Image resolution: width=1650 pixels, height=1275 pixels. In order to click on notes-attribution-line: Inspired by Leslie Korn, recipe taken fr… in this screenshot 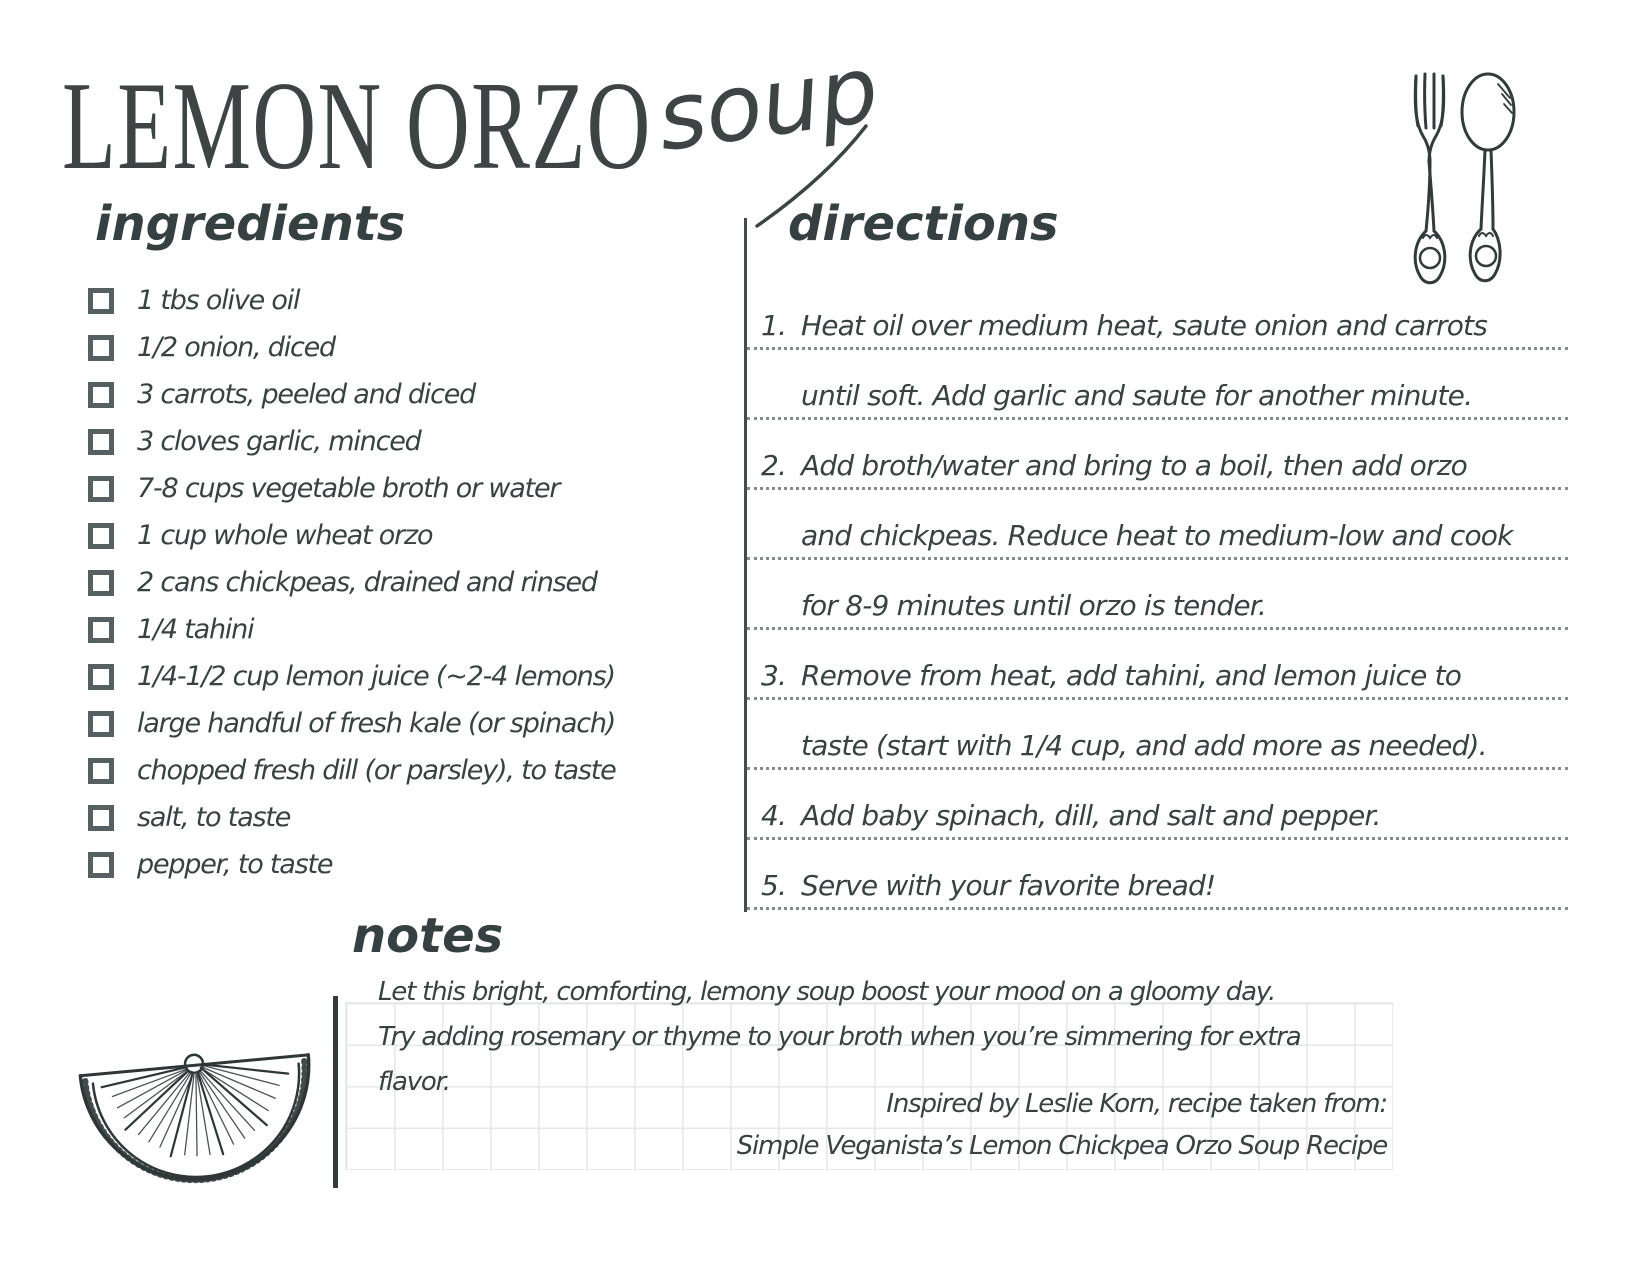, I will do `click(1137, 1104)`.